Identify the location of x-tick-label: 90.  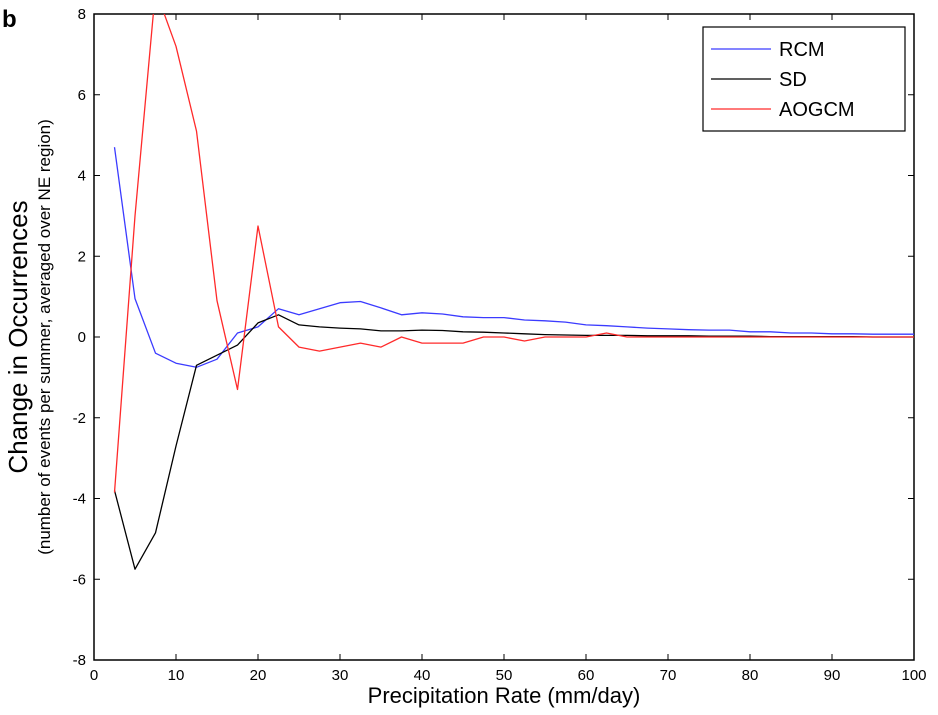
(832, 675).